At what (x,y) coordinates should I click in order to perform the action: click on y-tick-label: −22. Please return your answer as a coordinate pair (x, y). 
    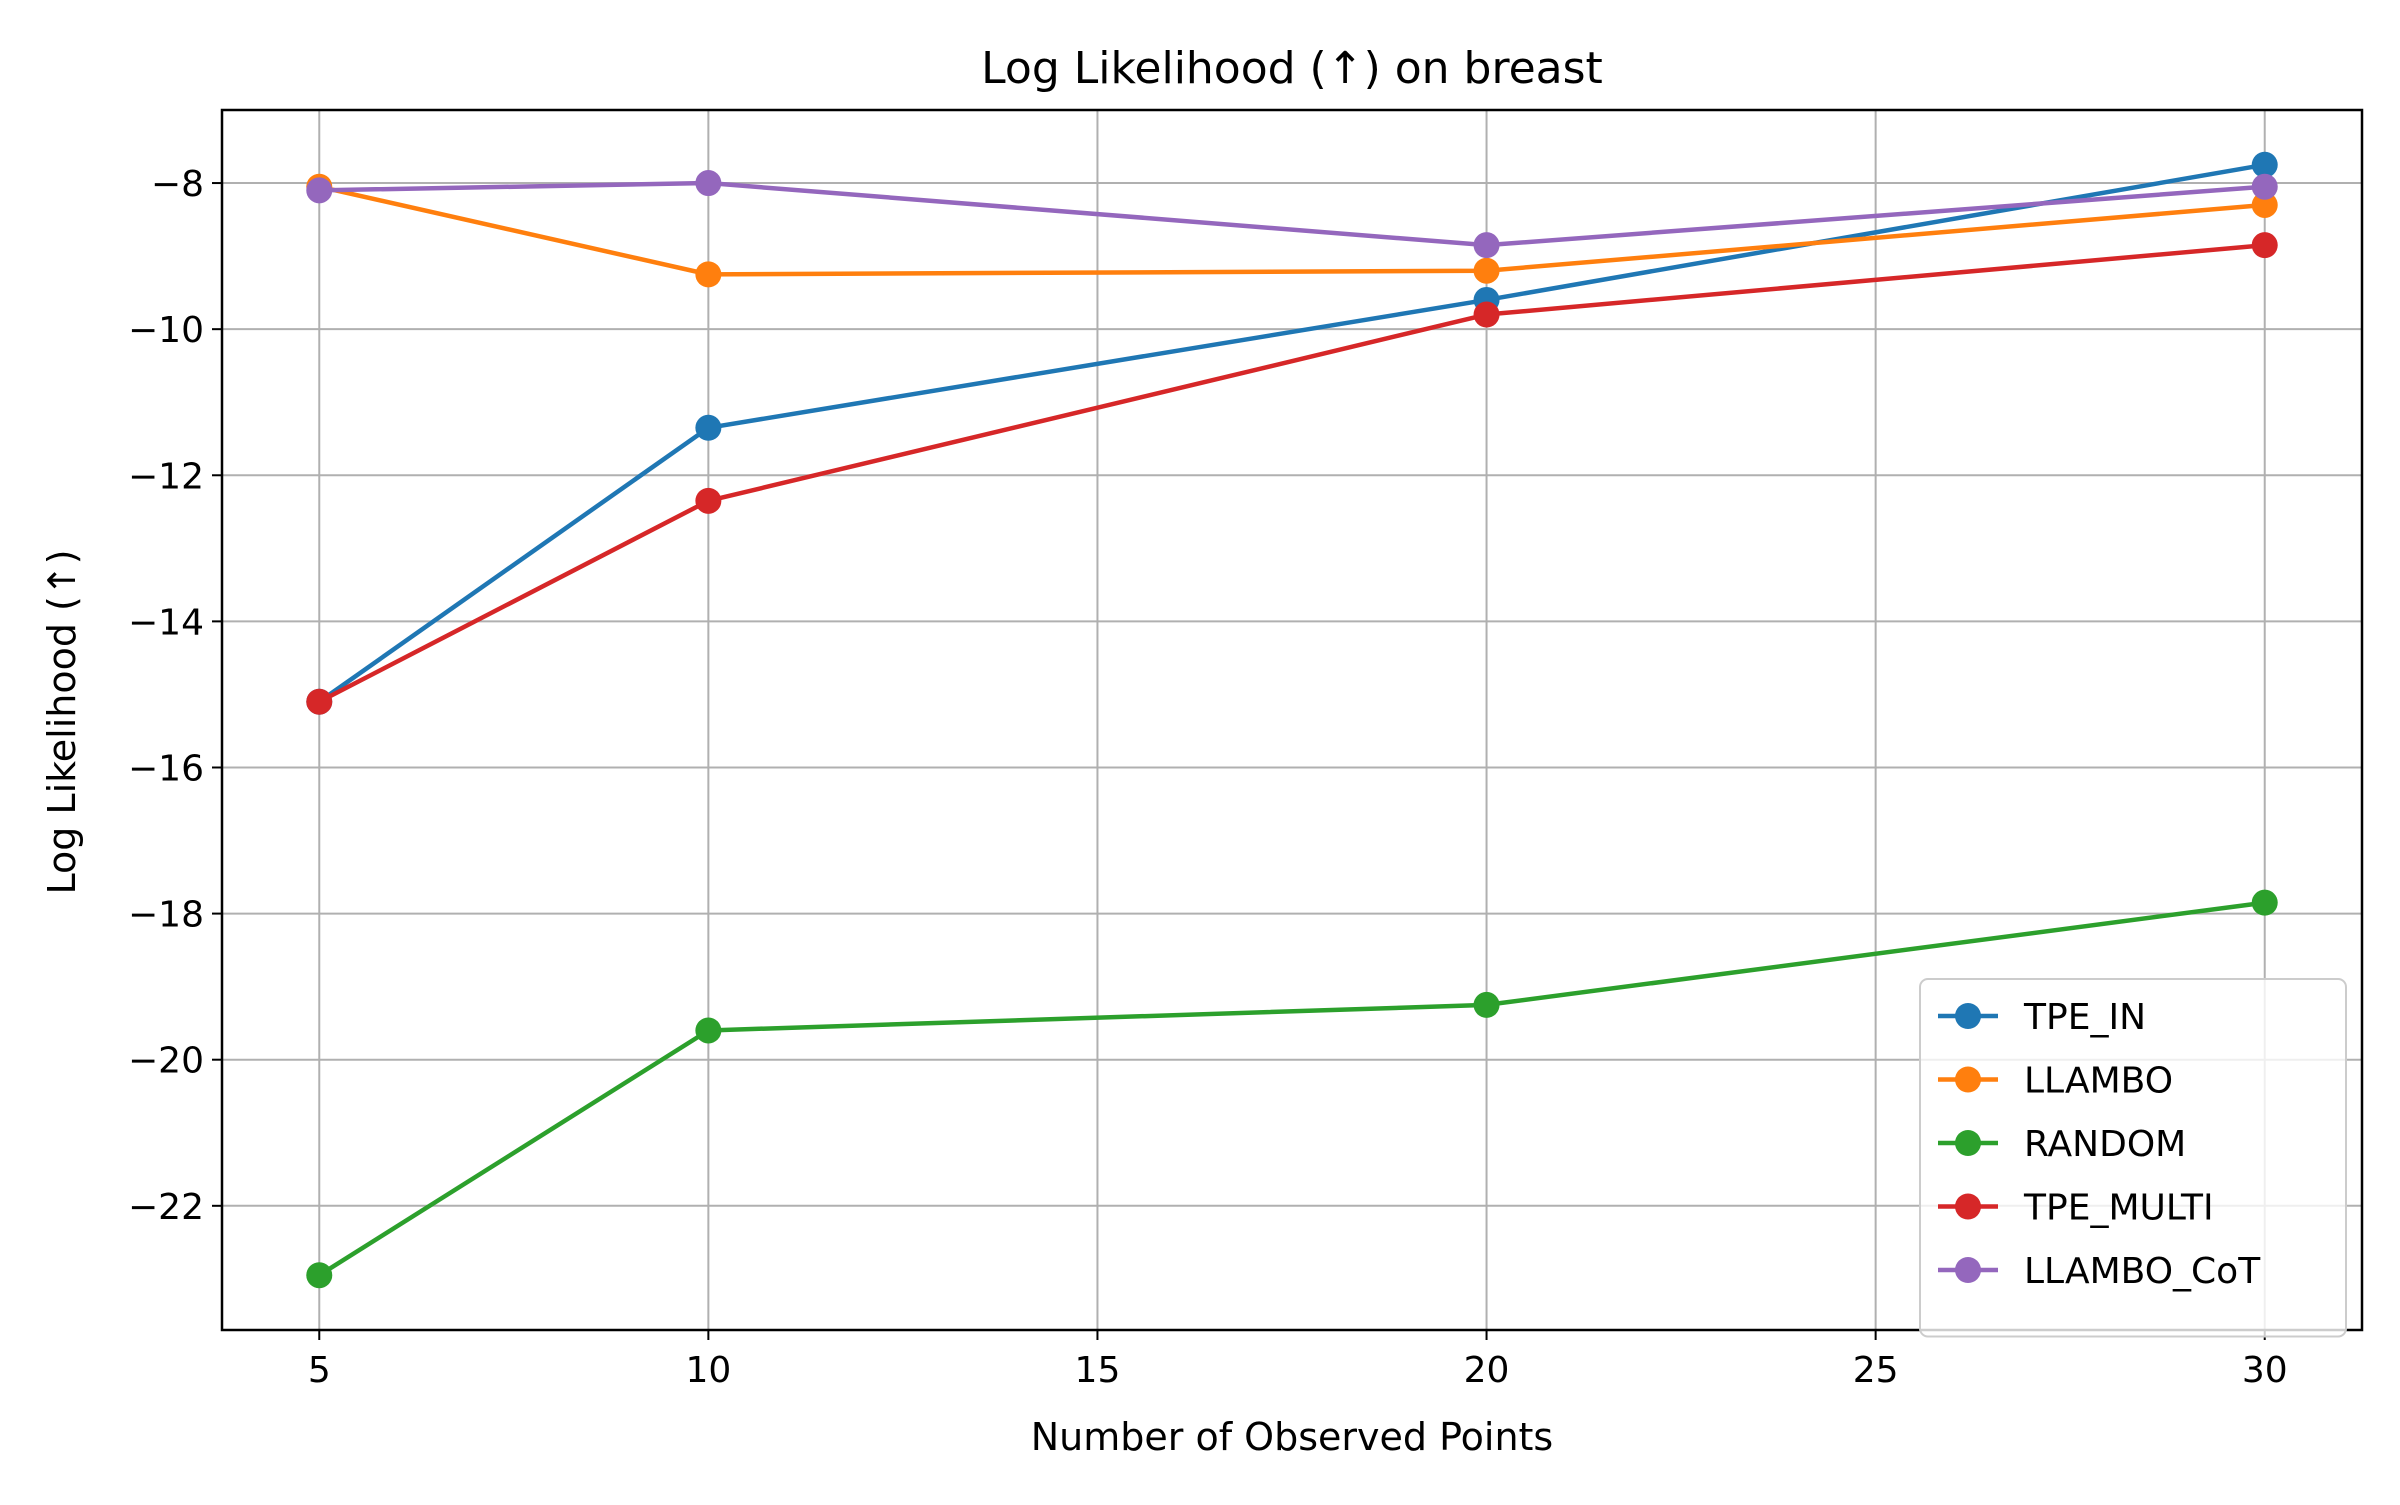
    Looking at the image, I should click on (166, 1207).